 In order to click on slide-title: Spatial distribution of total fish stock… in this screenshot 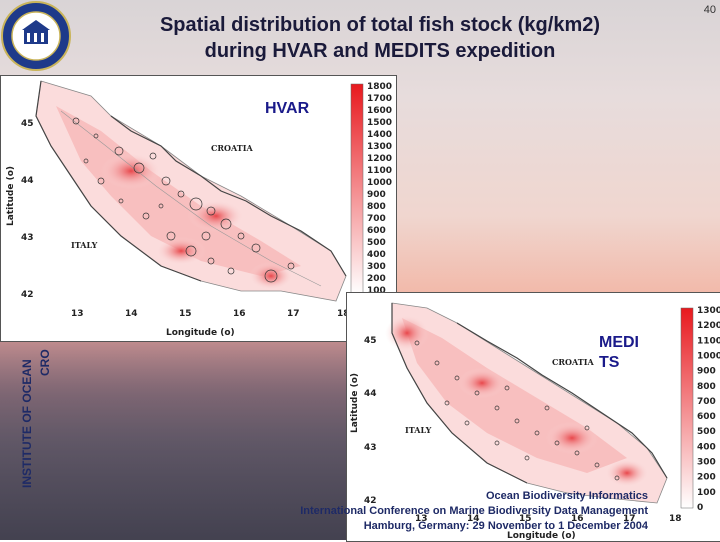, I will do `click(380, 38)`.